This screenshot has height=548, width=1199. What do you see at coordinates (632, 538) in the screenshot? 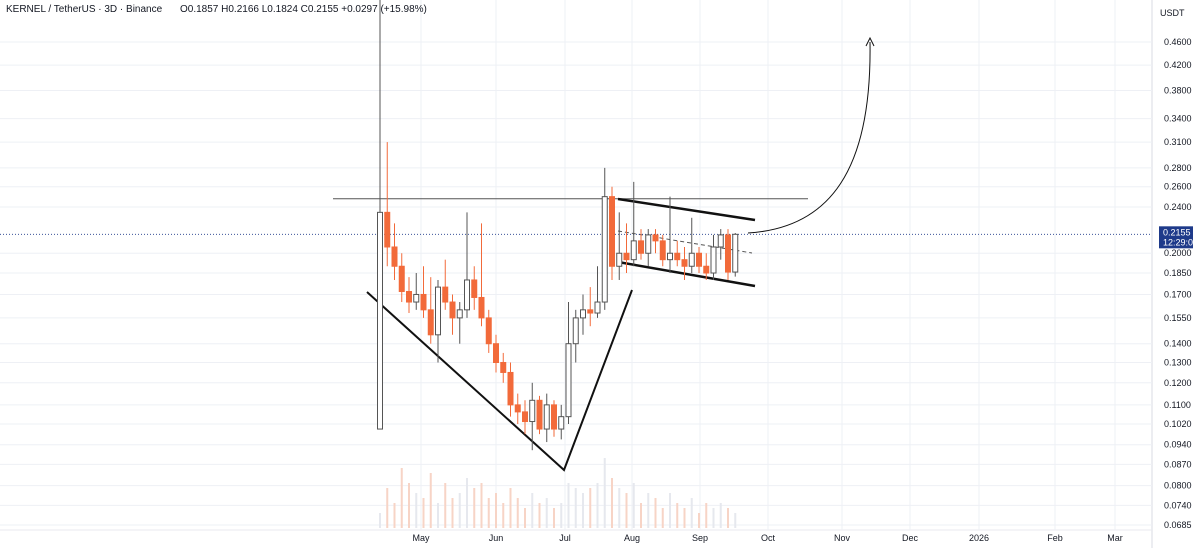
I see `x-tick-label: Aug` at bounding box center [632, 538].